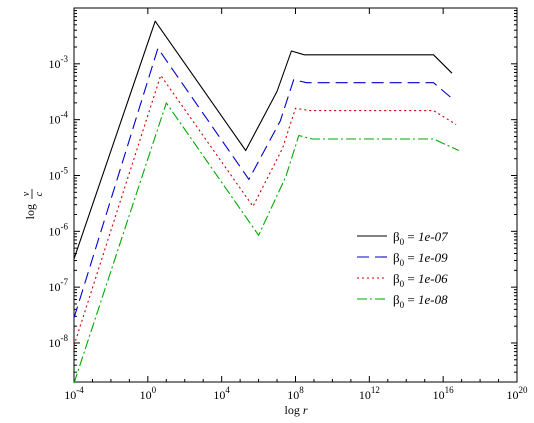  What do you see at coordinates (154, 390) in the screenshot?
I see `x-tick-exp: 0` at bounding box center [154, 390].